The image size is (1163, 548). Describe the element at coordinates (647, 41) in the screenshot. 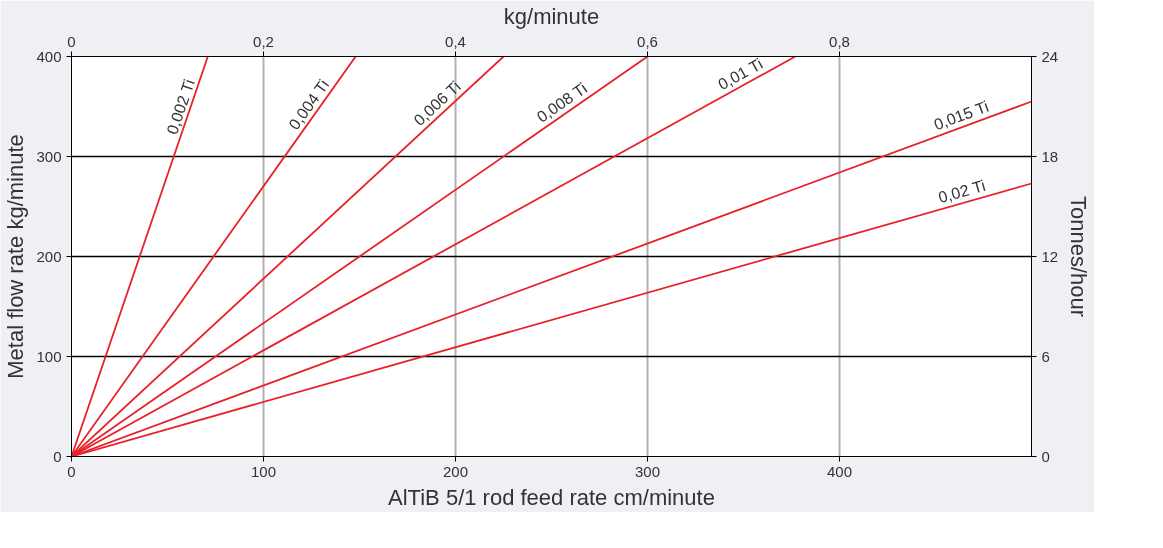

I see `x2-tick-label: 0,6` at that location.